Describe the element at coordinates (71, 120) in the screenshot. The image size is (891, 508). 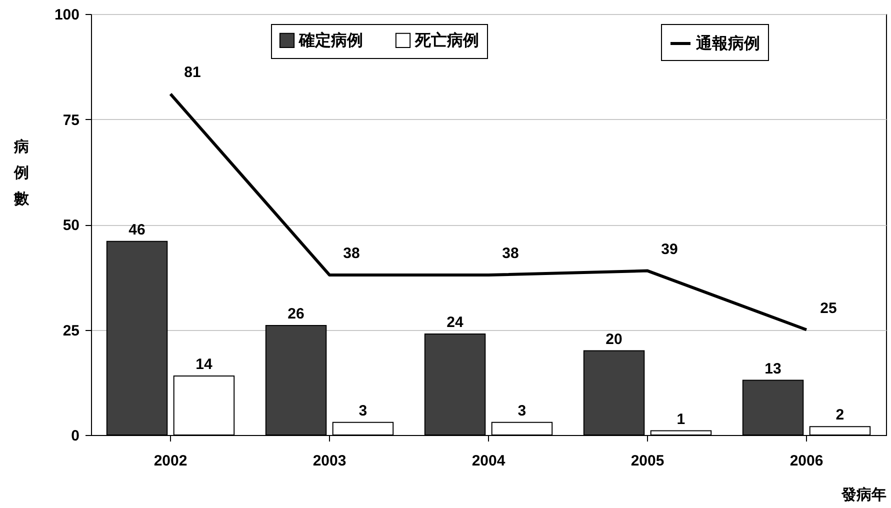
I see `y-tick-label: 75` at that location.